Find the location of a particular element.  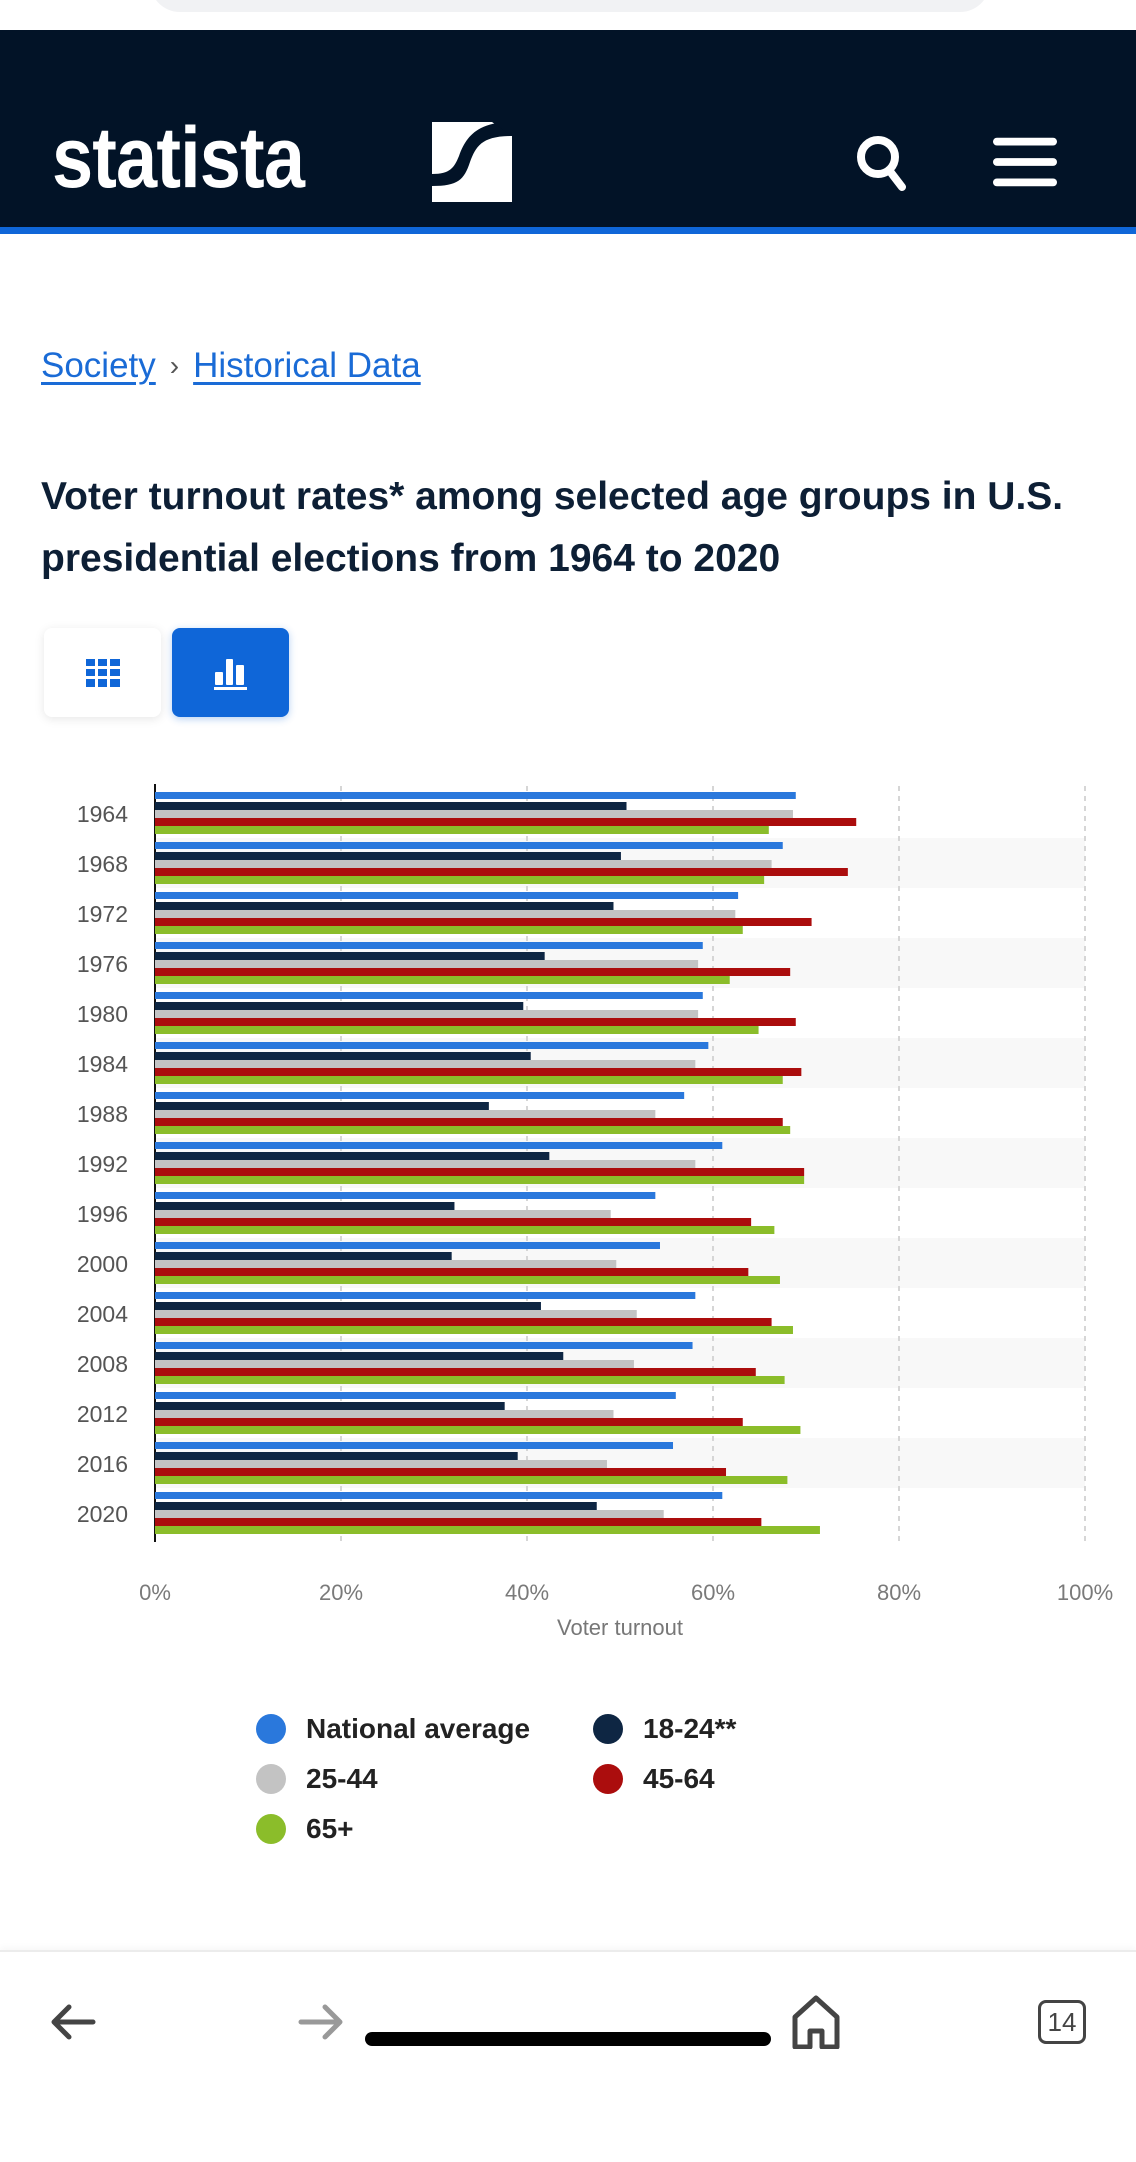

bar-national-average-2004 is located at coordinates (425, 1295).